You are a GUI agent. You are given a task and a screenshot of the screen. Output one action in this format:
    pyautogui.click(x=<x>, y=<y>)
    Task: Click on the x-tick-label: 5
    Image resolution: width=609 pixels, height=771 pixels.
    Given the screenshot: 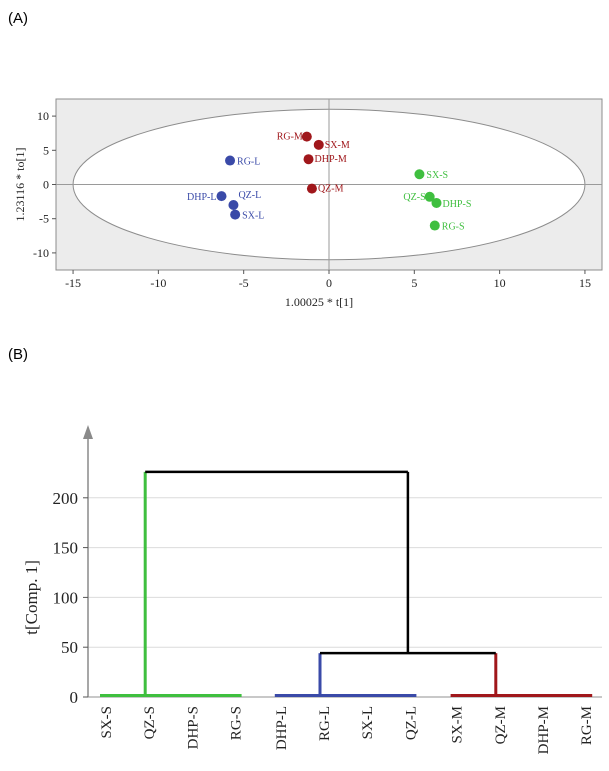 What is the action you would take?
    pyautogui.click(x=414, y=283)
    